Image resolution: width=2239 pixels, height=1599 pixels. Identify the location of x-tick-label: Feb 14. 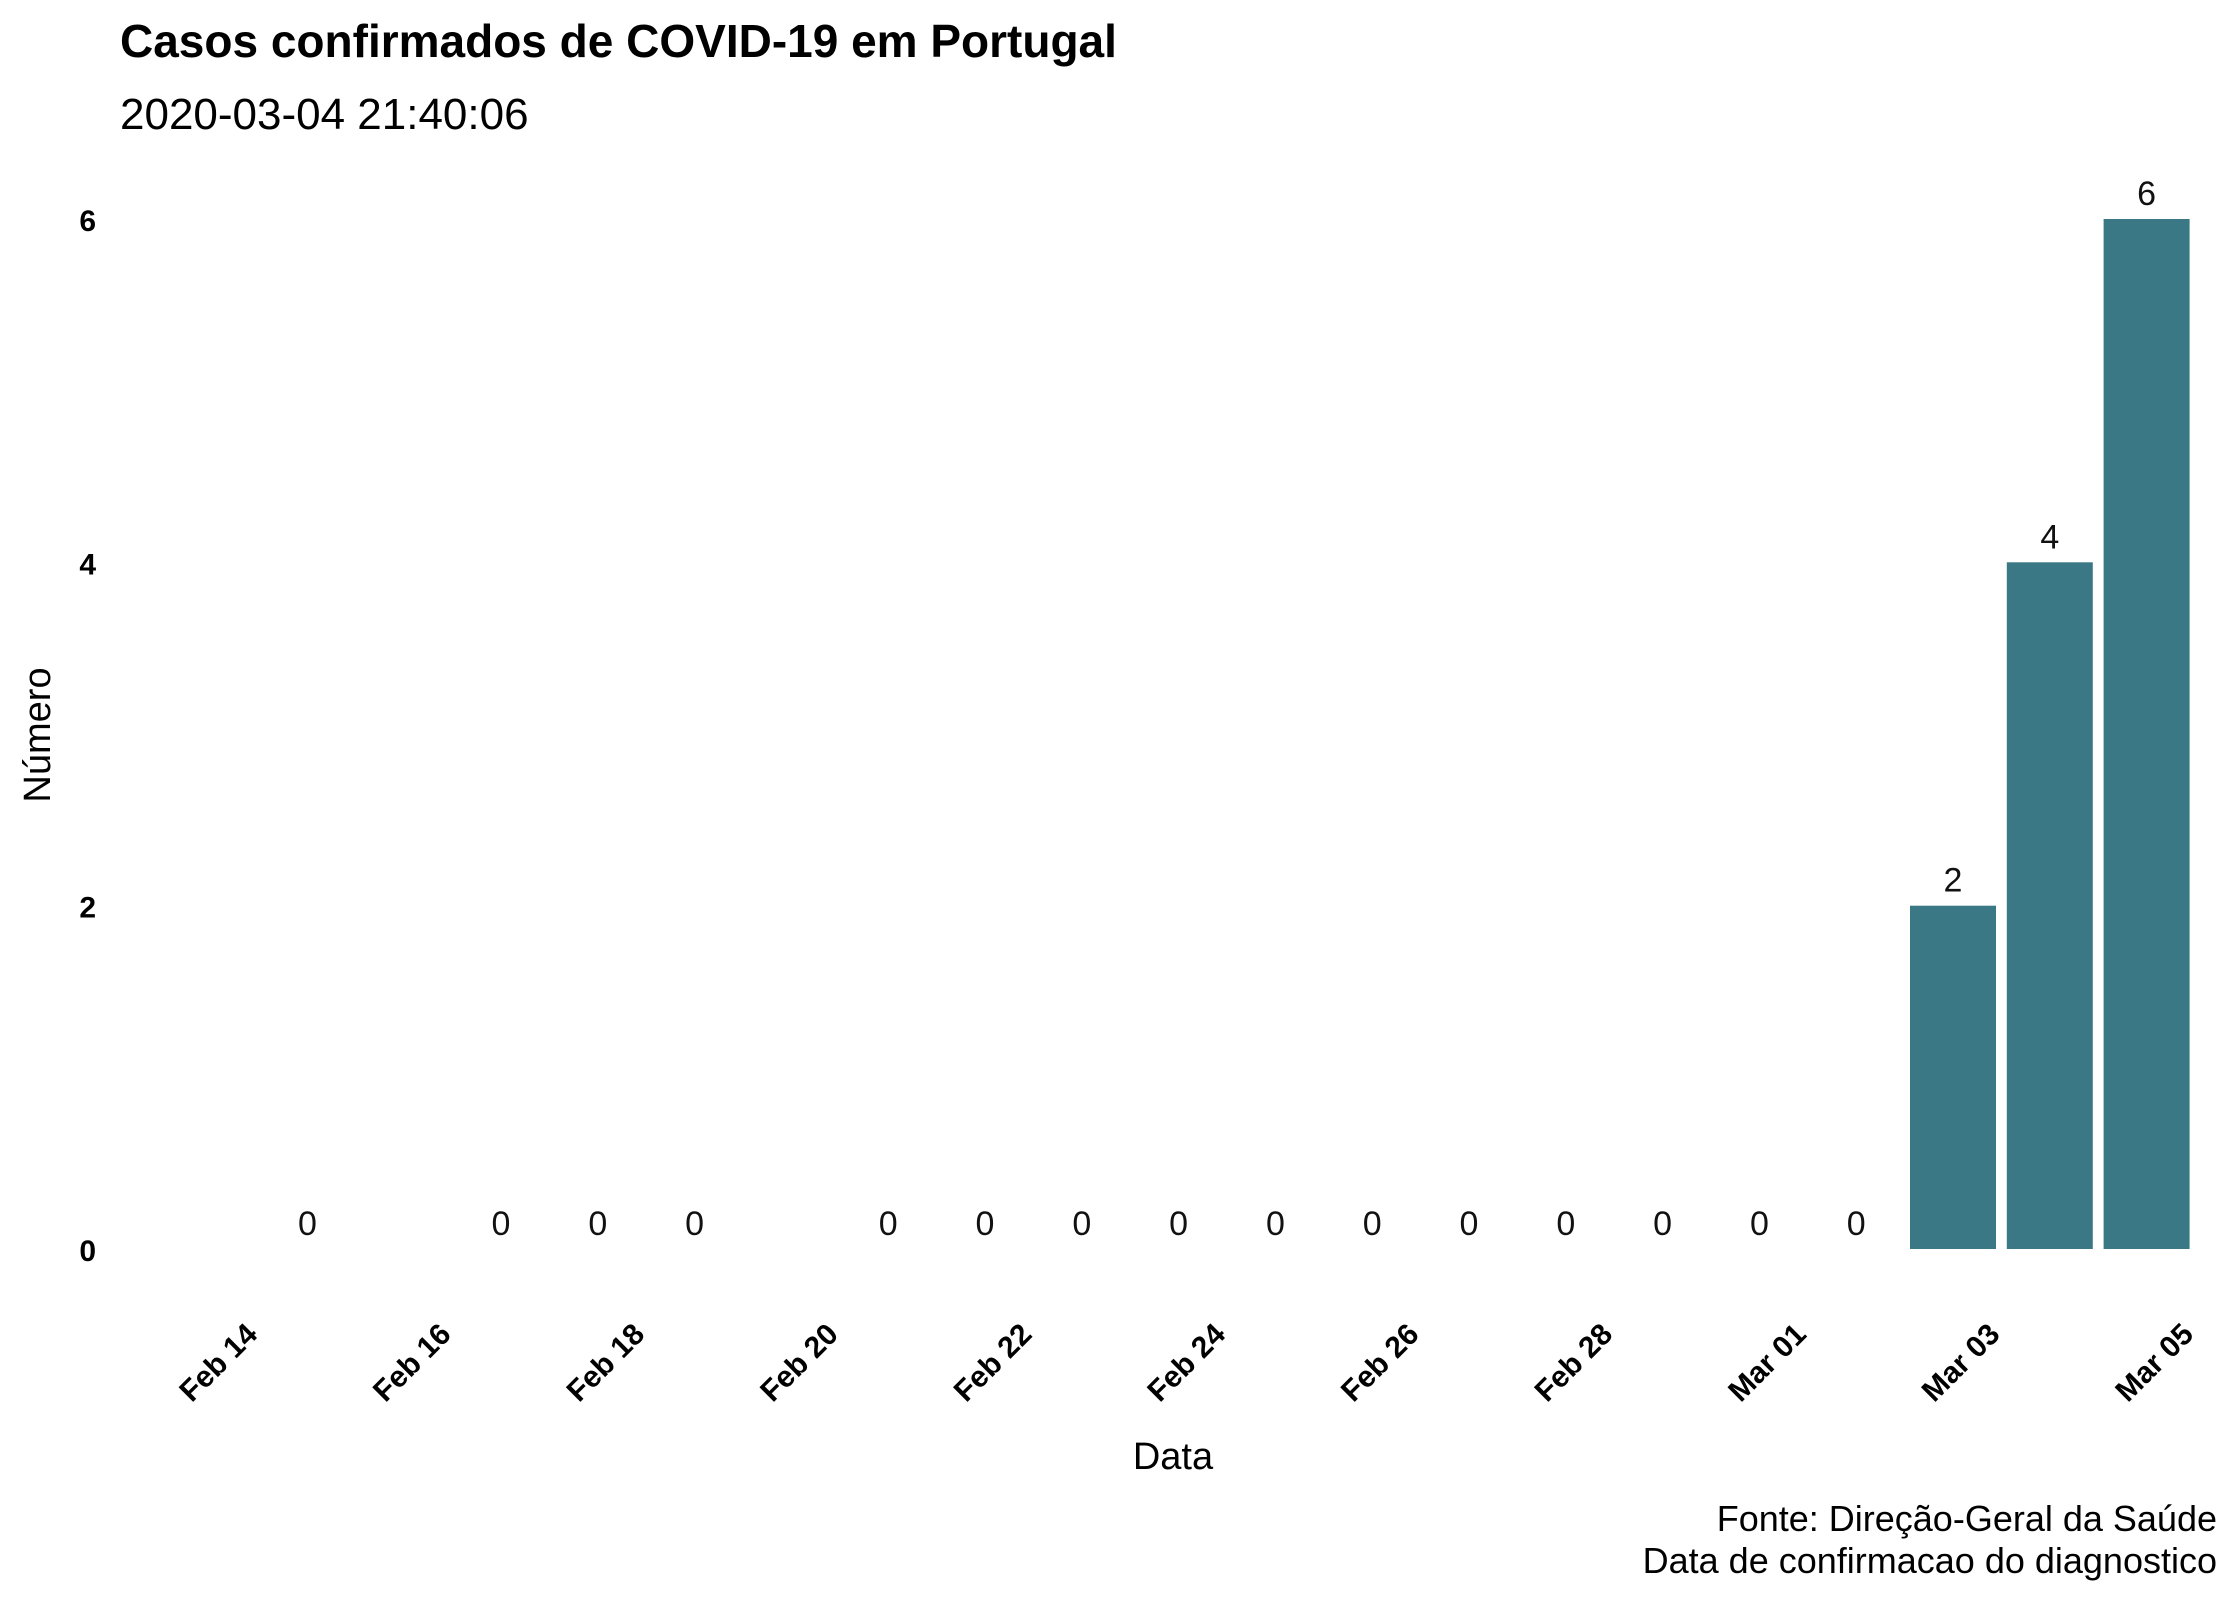
(218, 1362).